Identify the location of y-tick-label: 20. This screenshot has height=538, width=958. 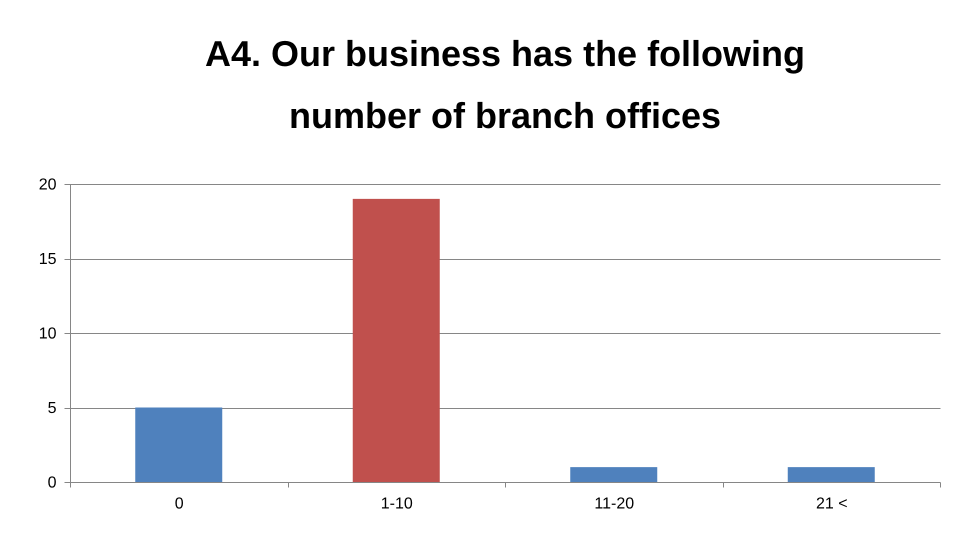
(47, 185).